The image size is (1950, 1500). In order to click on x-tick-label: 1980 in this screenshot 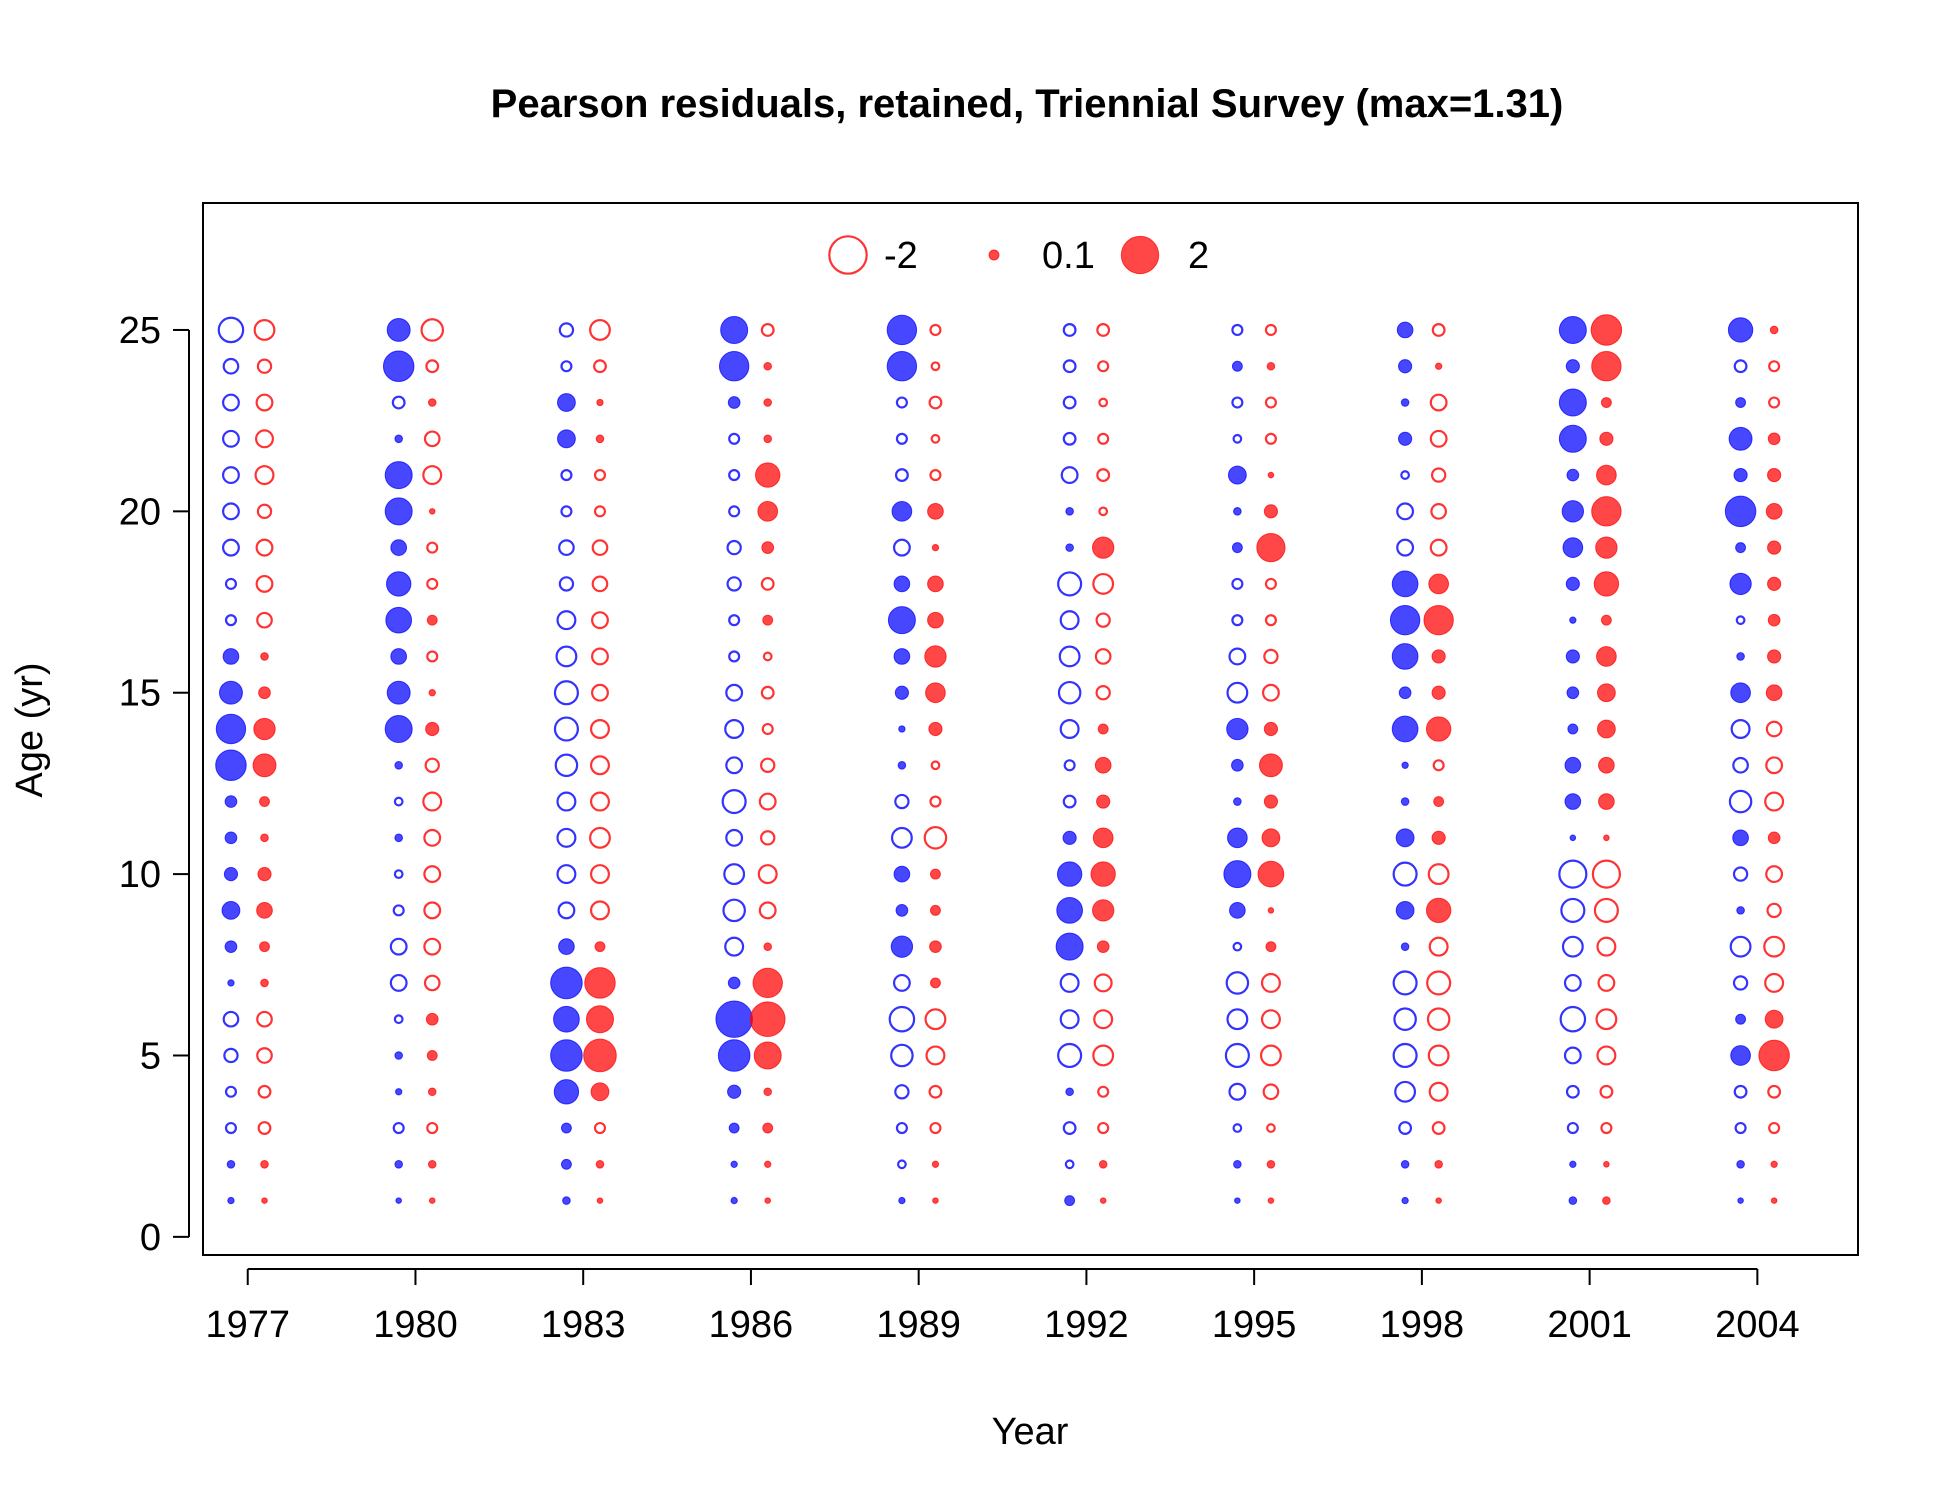, I will do `click(415, 1325)`.